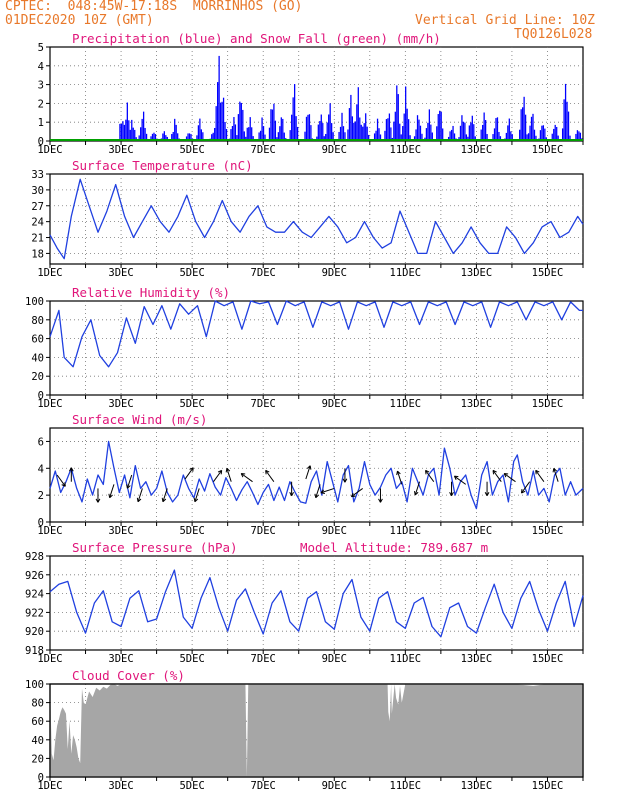 Image resolution: width=618 pixels, height=800 pixels. What do you see at coordinates (37, 239) in the screenshot?
I see `y-tick-label: 21` at bounding box center [37, 239].